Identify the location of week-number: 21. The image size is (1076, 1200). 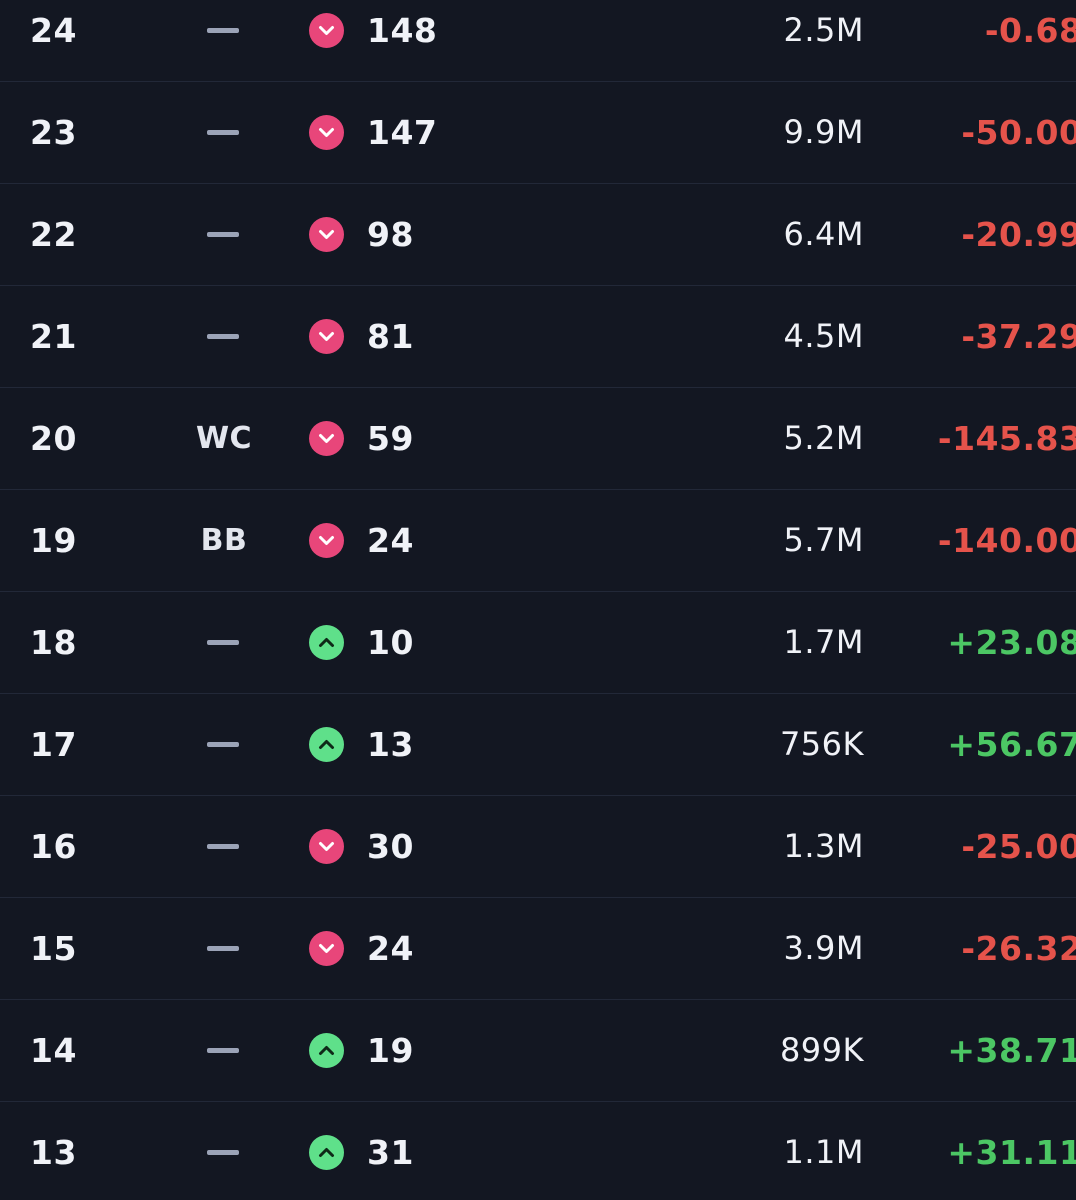
(53, 336).